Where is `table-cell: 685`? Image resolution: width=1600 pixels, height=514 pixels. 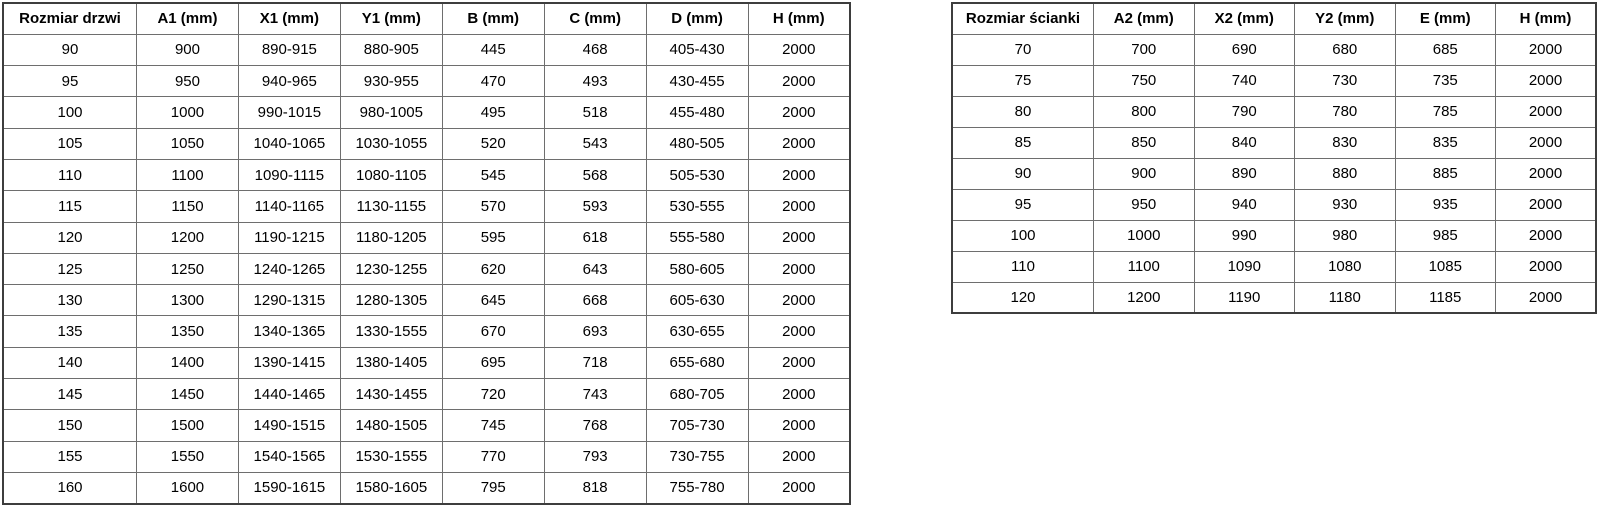
table-cell: 685 is located at coordinates (1445, 49).